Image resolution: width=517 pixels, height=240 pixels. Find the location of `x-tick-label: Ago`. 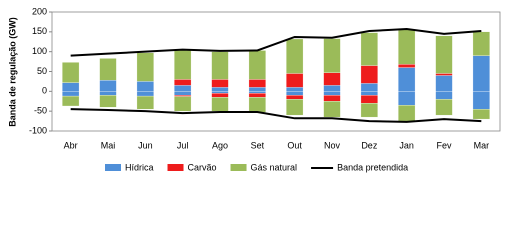

x-tick-label: Ago is located at coordinates (220, 145).